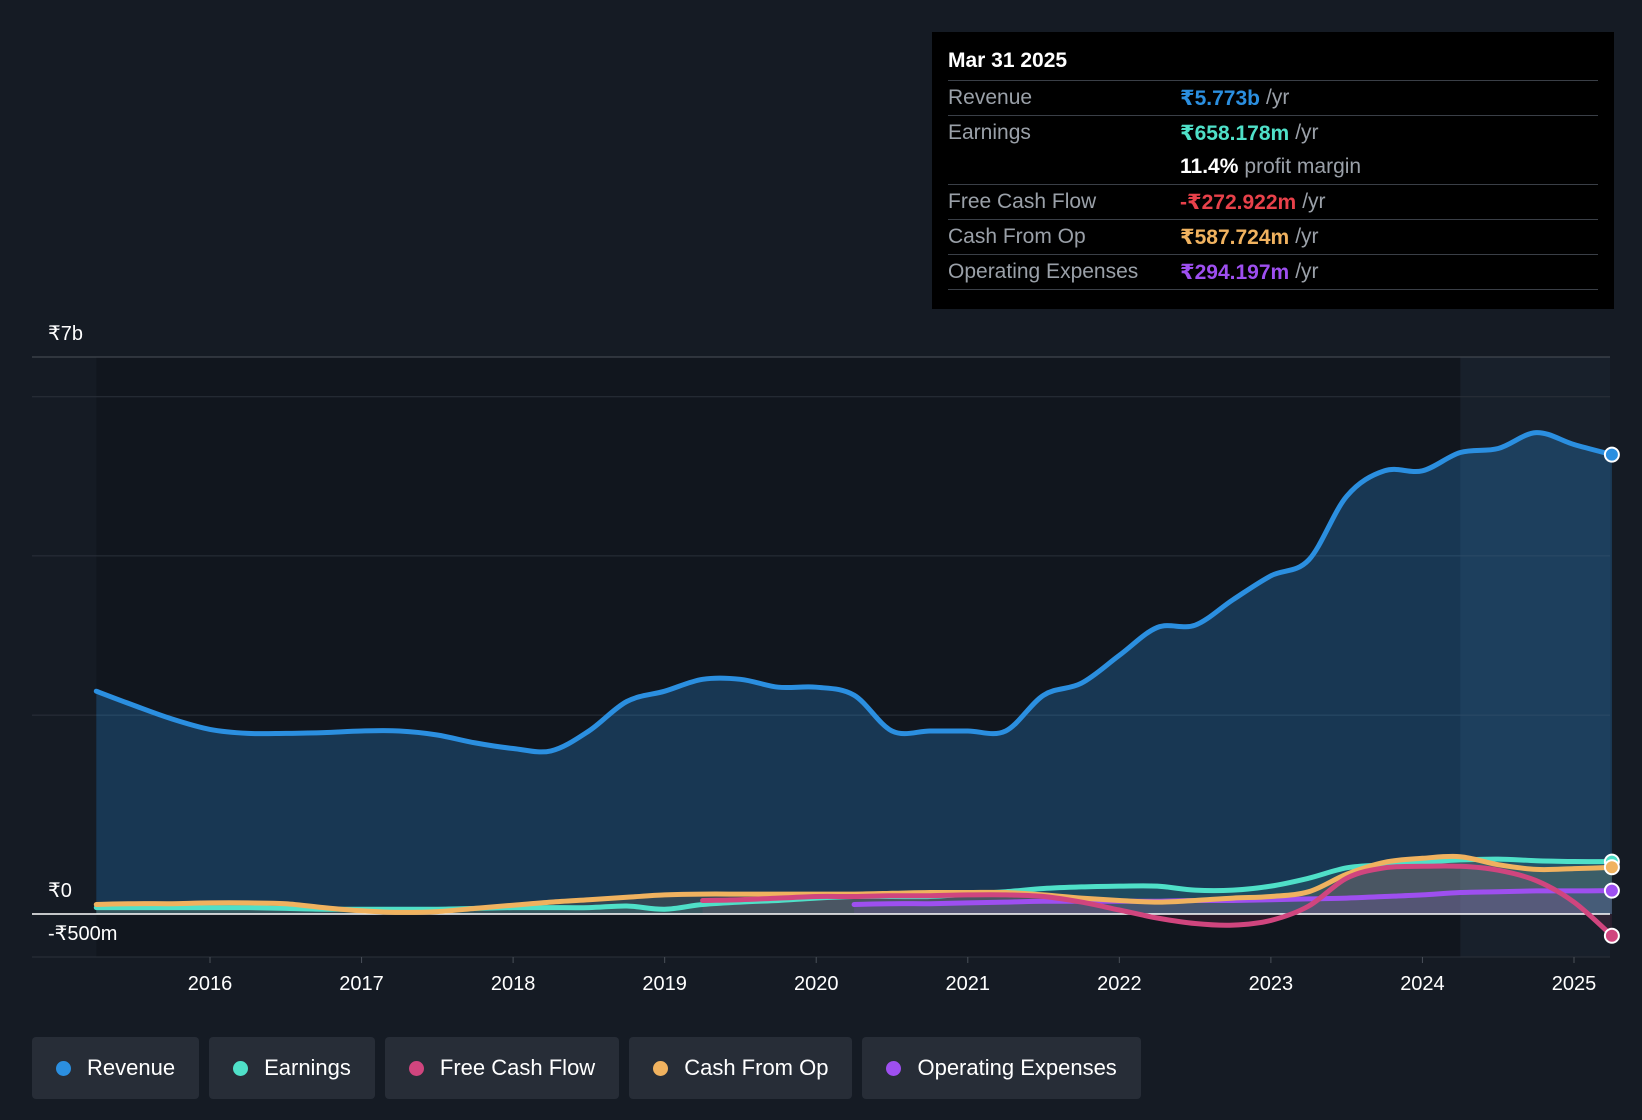  I want to click on y-axis-zero-label: ₹0, so click(60, 891).